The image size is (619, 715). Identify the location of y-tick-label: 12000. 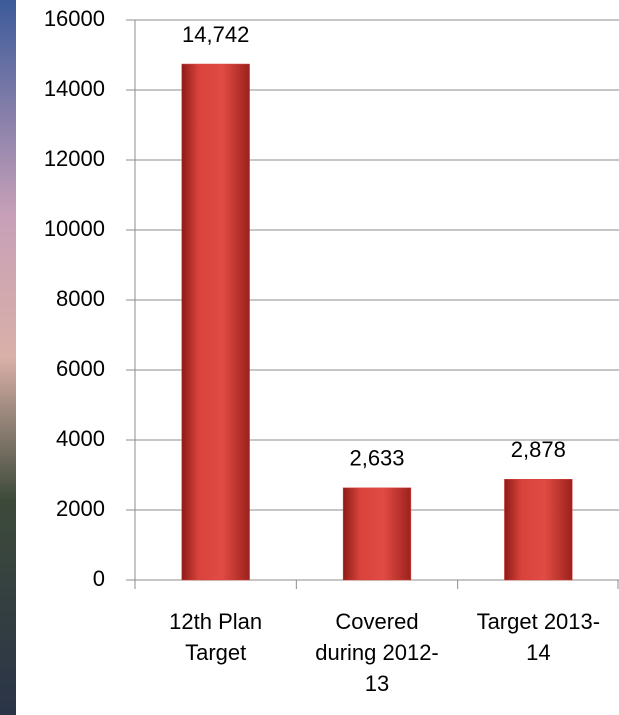
(74, 158).